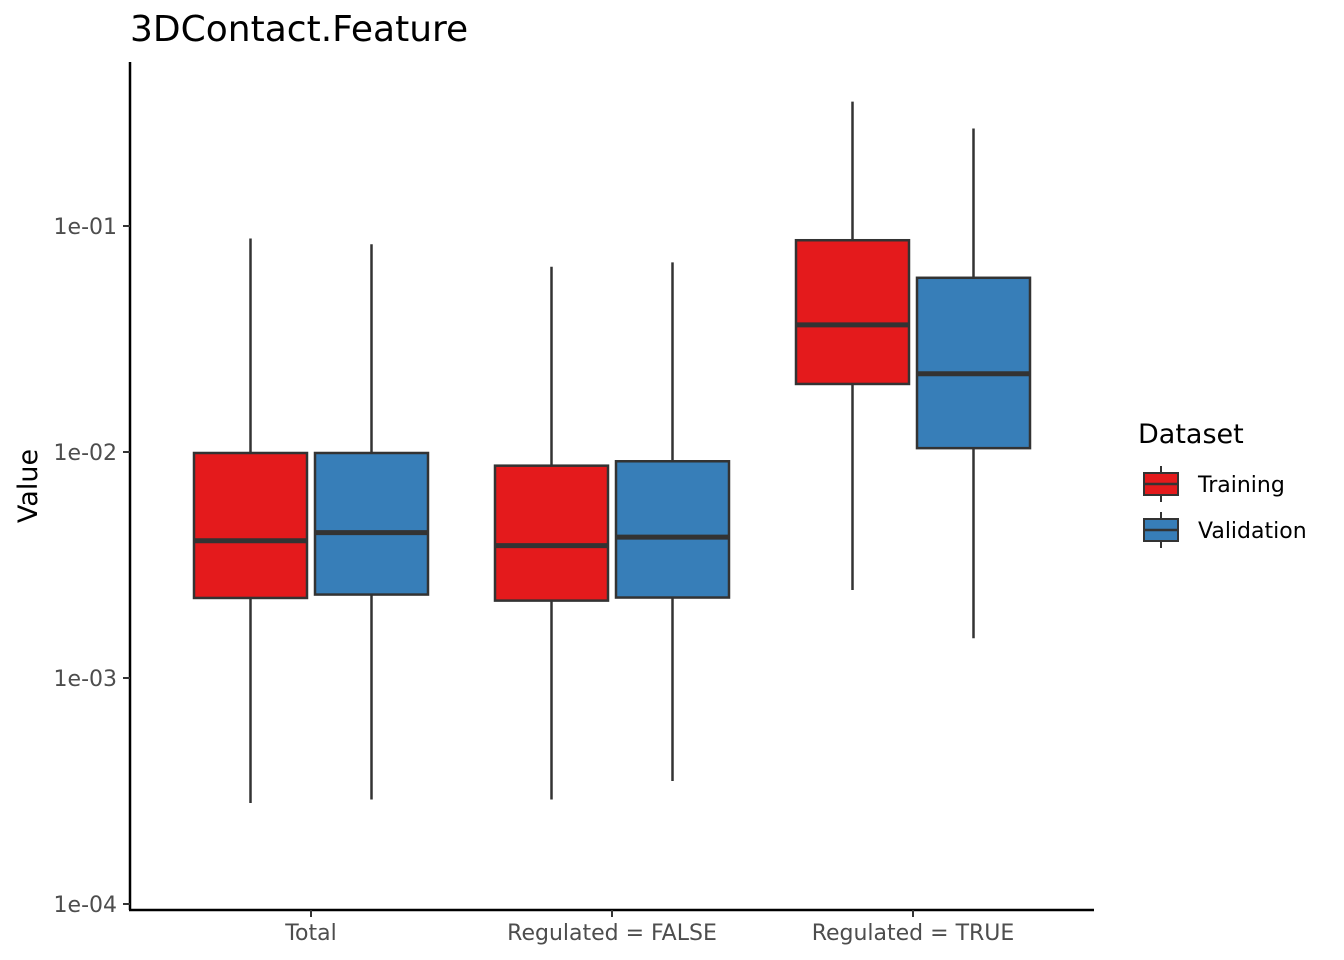  What do you see at coordinates (28, 486) in the screenshot?
I see `y-axis-title: Value` at bounding box center [28, 486].